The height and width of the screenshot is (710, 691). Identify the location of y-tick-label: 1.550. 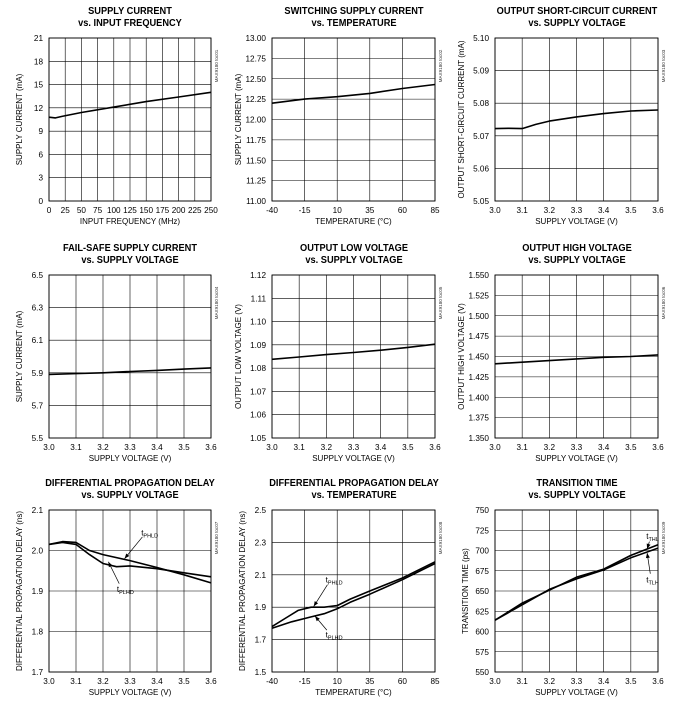
(479, 275).